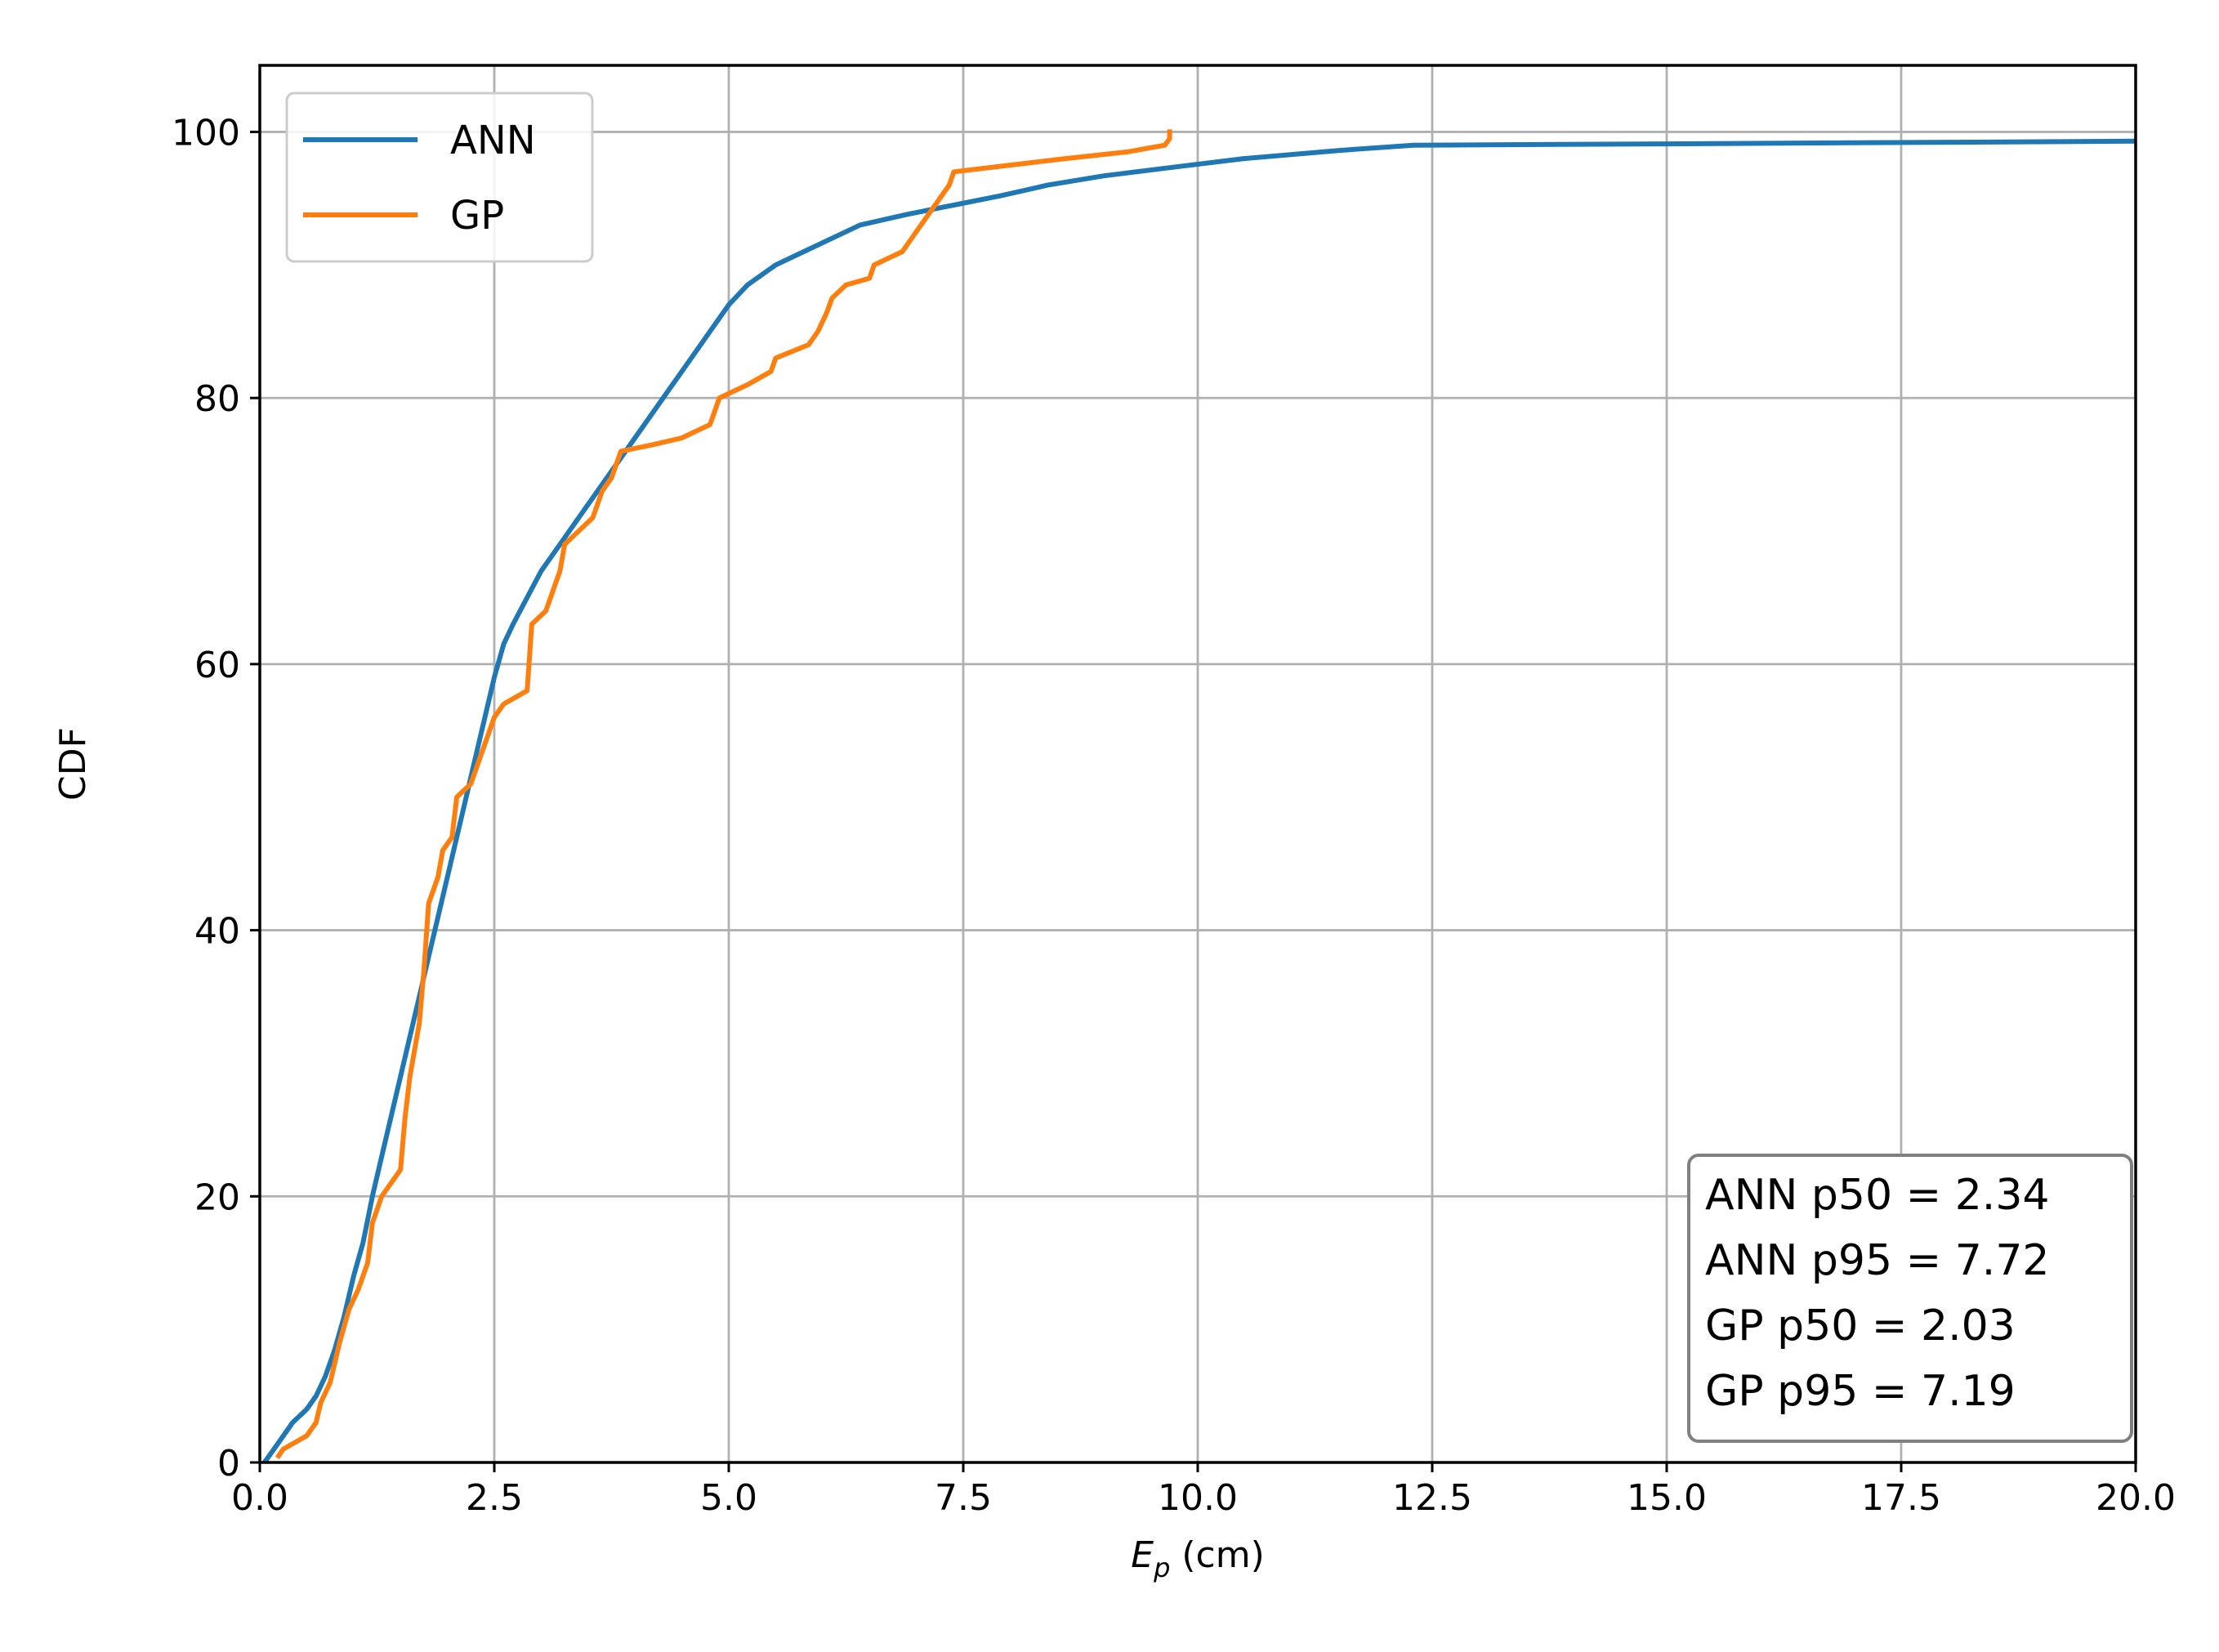 The image size is (2219, 1652). I want to click on x-axis-label: Ep (cm), so click(1198, 1558).